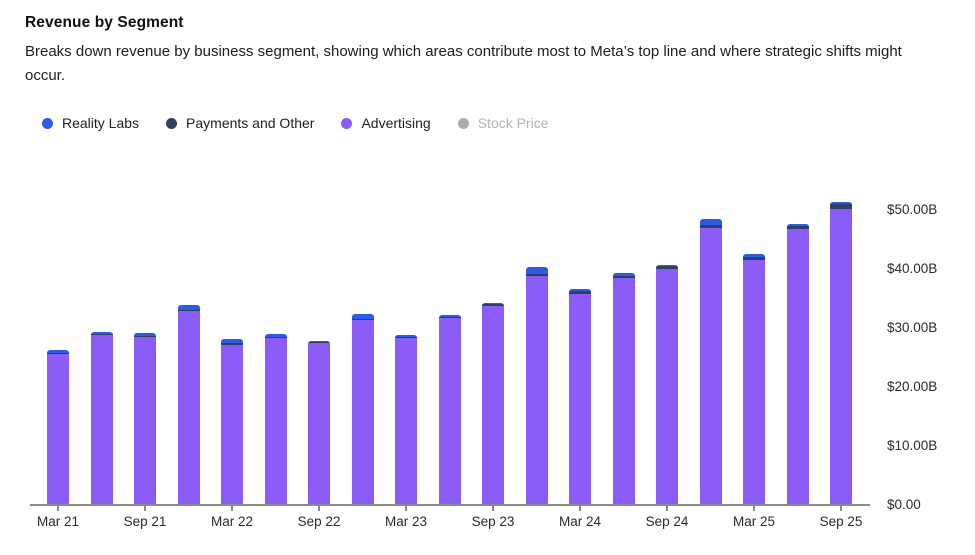  What do you see at coordinates (240, 123) in the screenshot?
I see `legend-item-payments-and-other: Payments and Other` at bounding box center [240, 123].